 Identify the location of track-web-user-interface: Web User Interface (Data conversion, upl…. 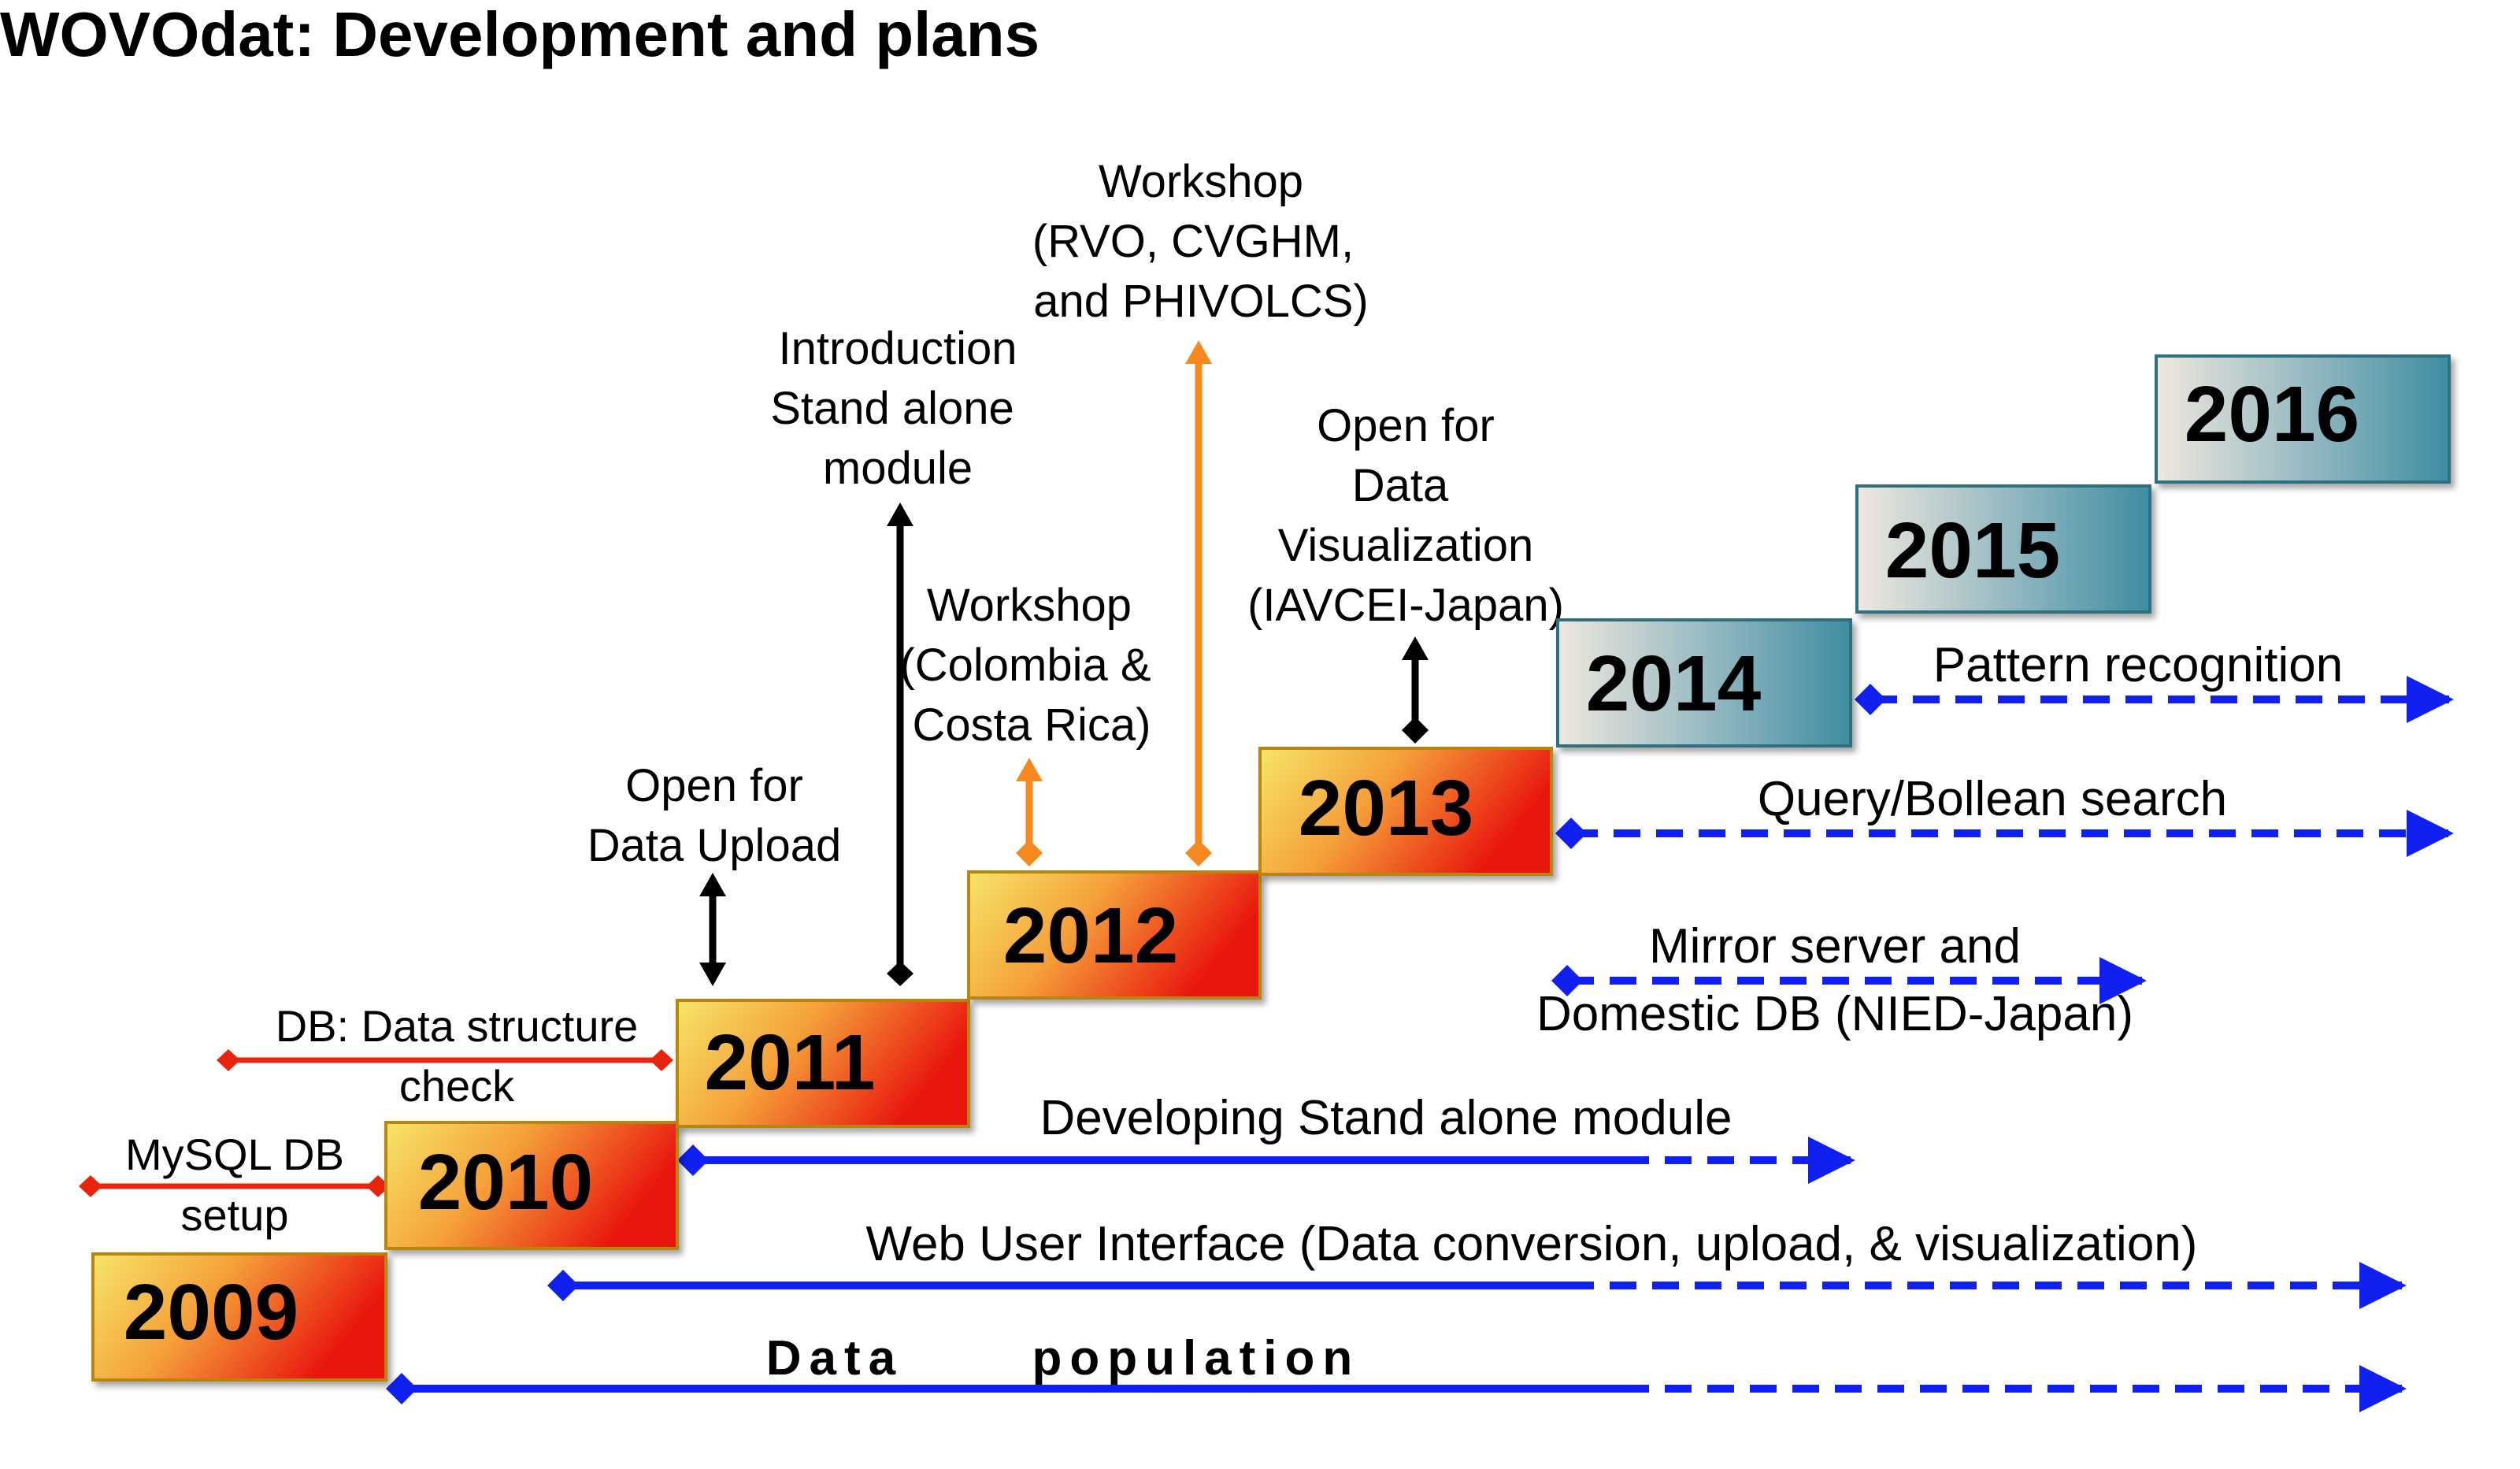
(1477, 1263).